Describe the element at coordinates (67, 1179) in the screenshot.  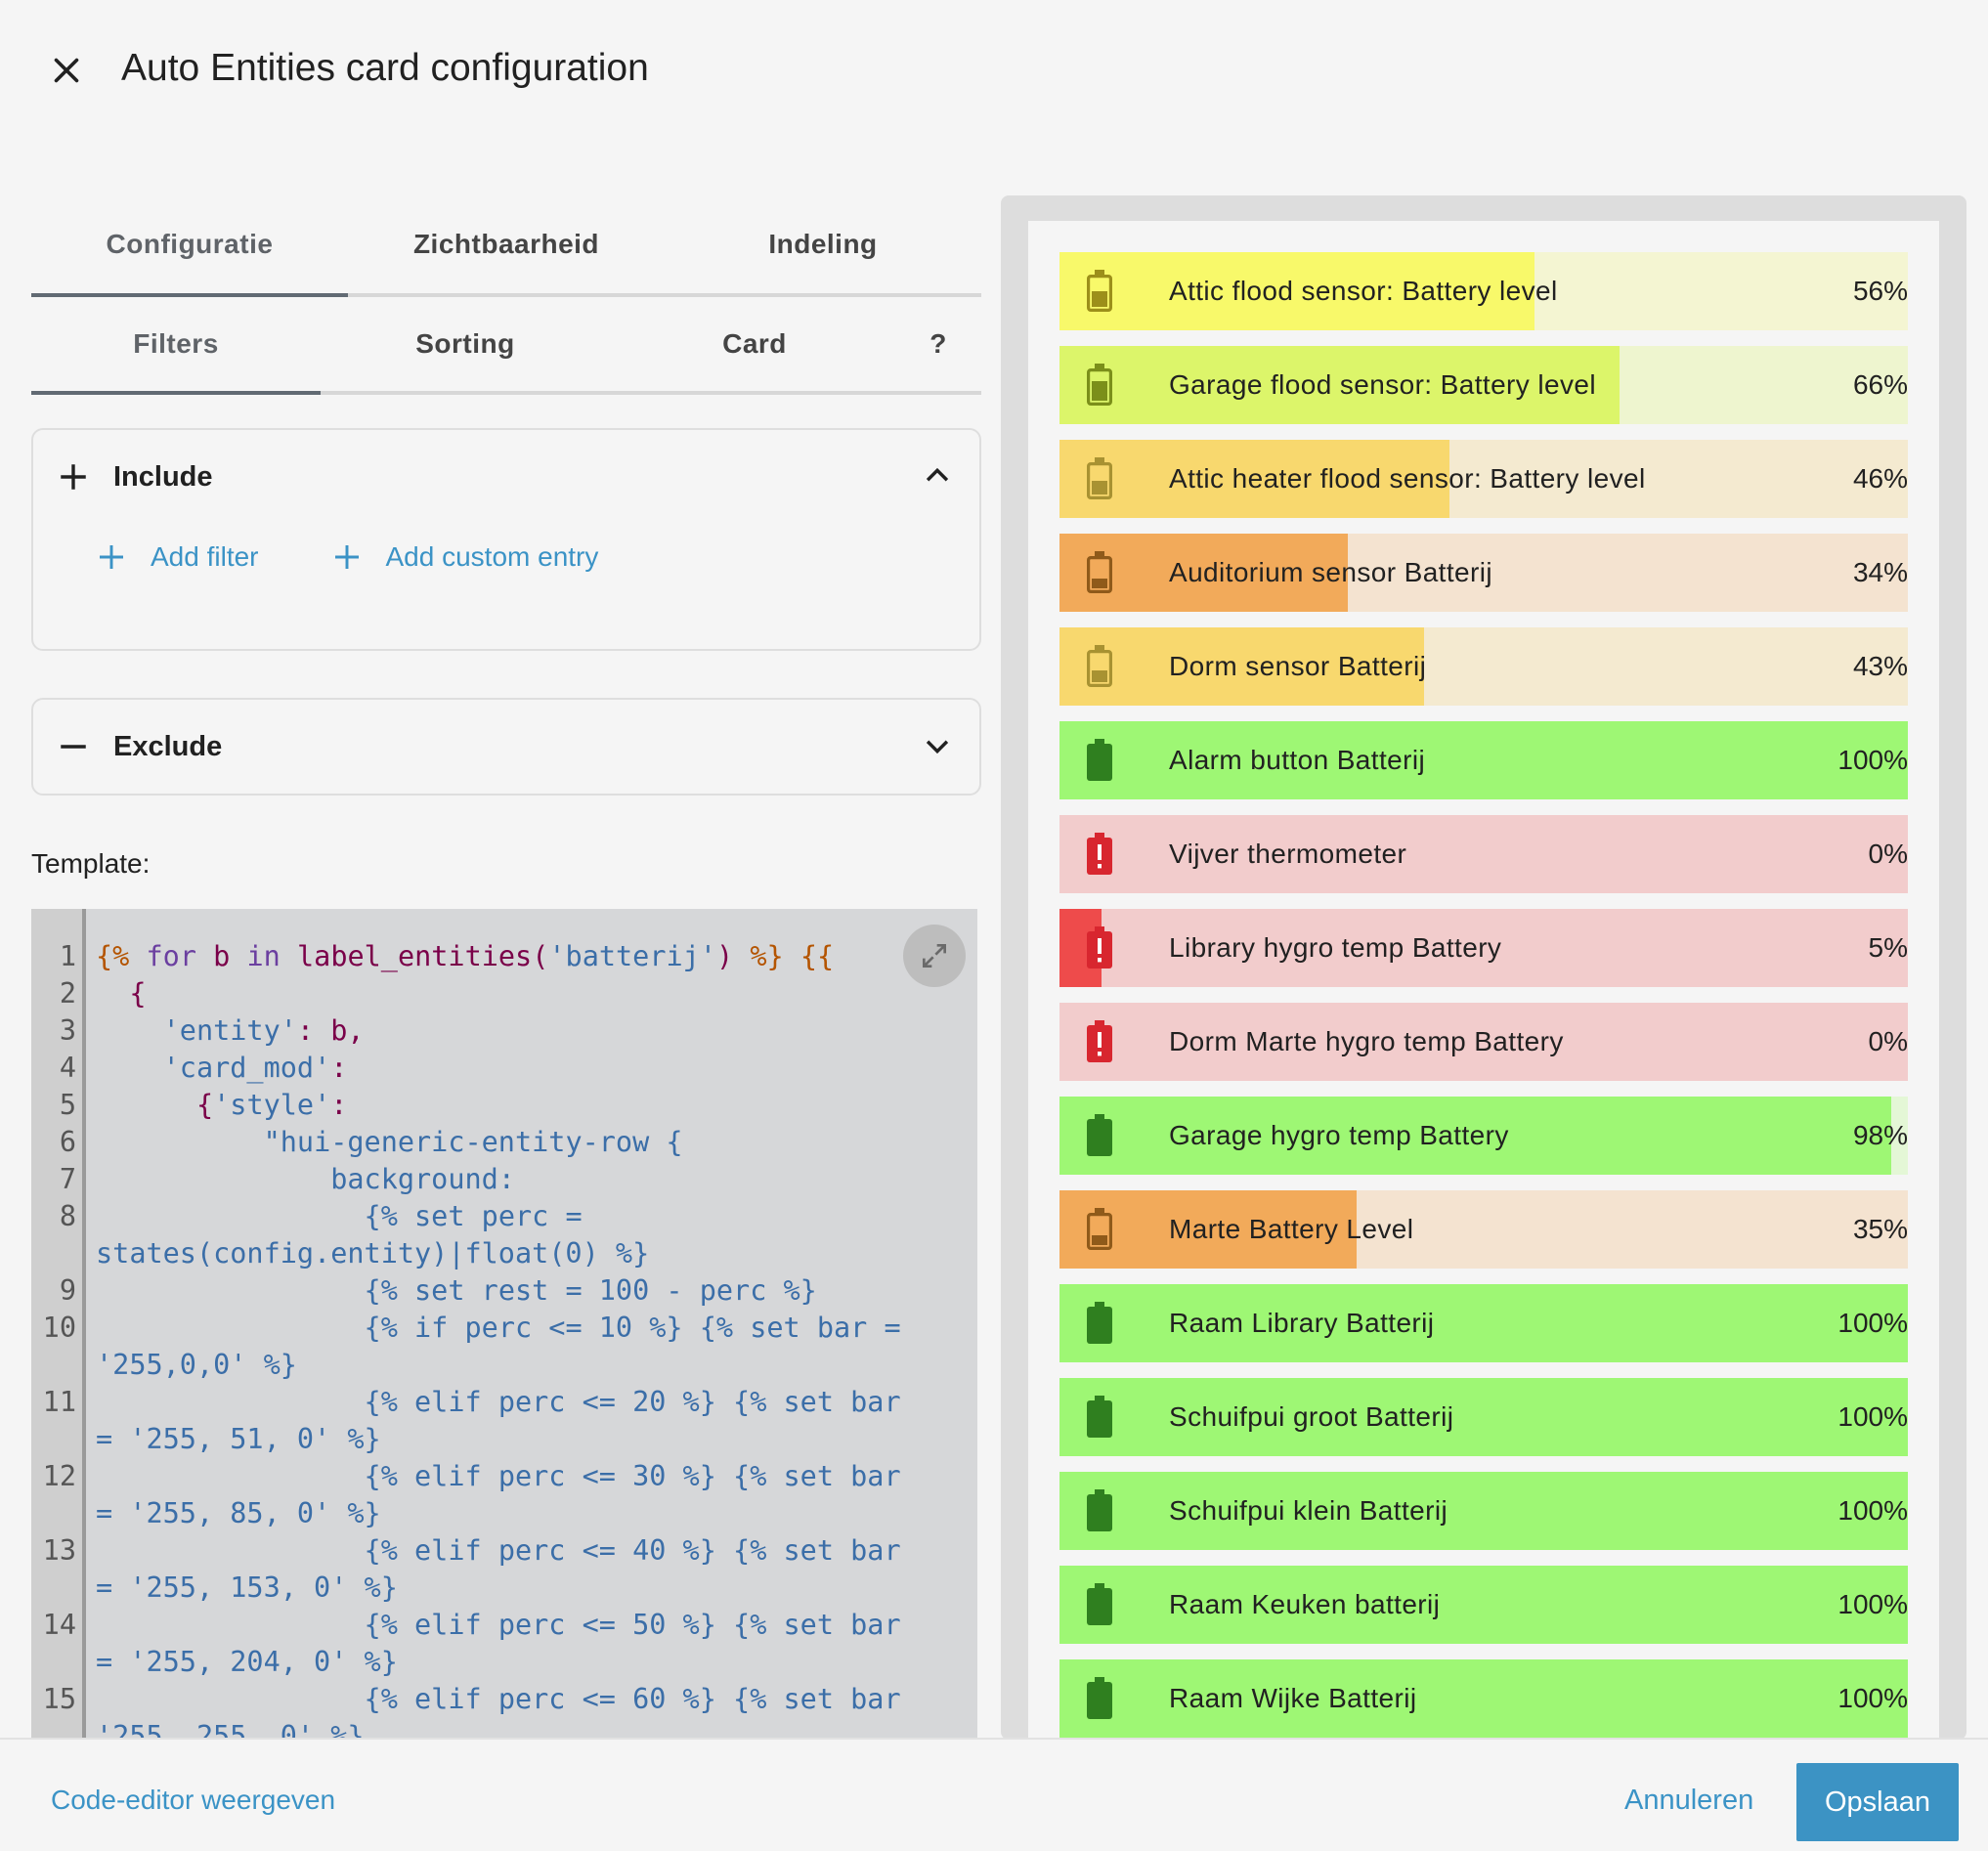
I see `line-number: 7` at that location.